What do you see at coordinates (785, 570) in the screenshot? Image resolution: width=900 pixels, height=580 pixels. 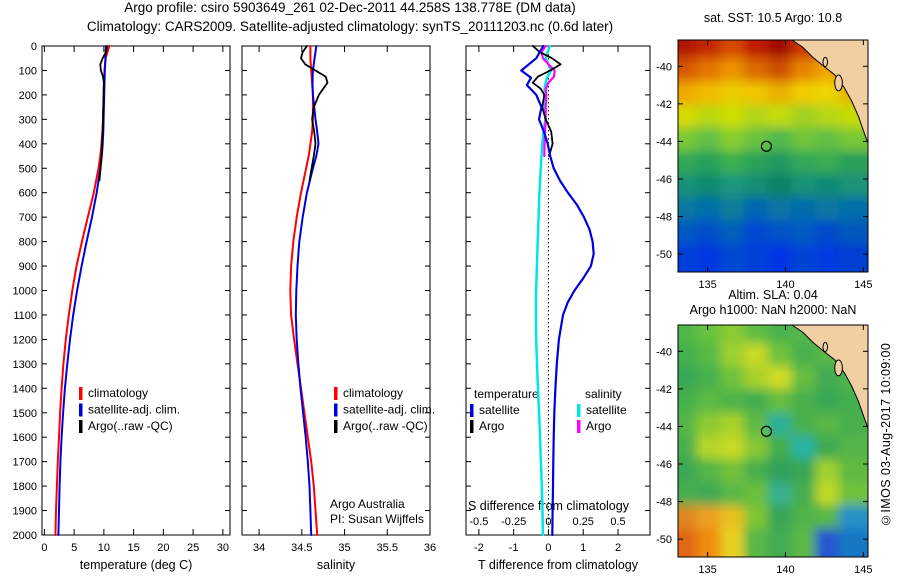 I see `lon-tick-label: 140` at bounding box center [785, 570].